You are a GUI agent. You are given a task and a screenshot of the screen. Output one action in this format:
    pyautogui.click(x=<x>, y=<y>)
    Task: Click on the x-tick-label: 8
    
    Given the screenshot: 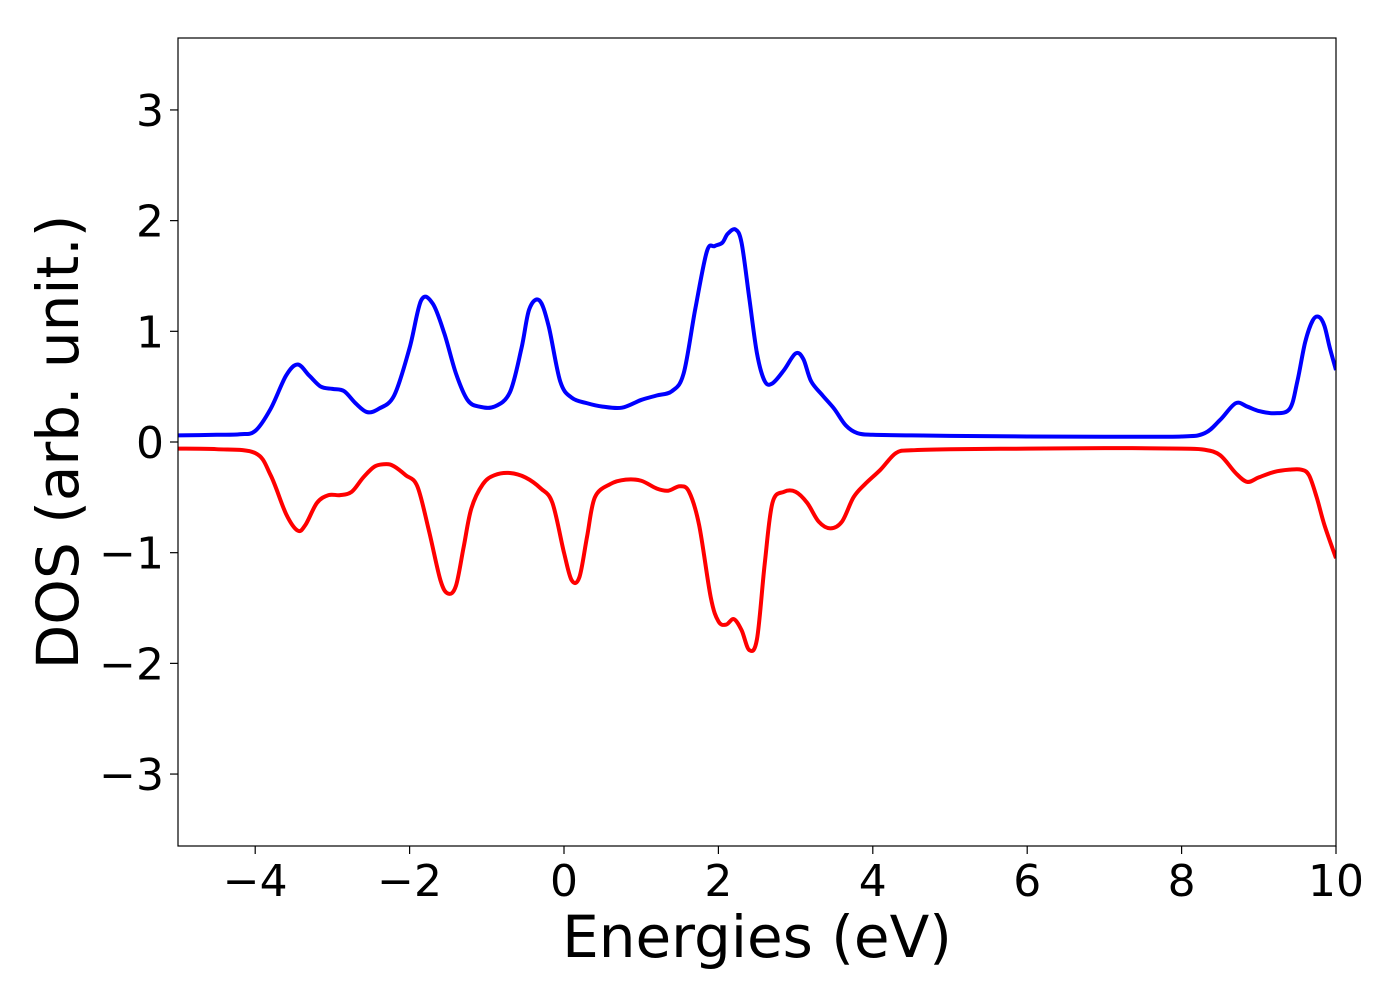 What is the action you would take?
    pyautogui.click(x=1182, y=881)
    